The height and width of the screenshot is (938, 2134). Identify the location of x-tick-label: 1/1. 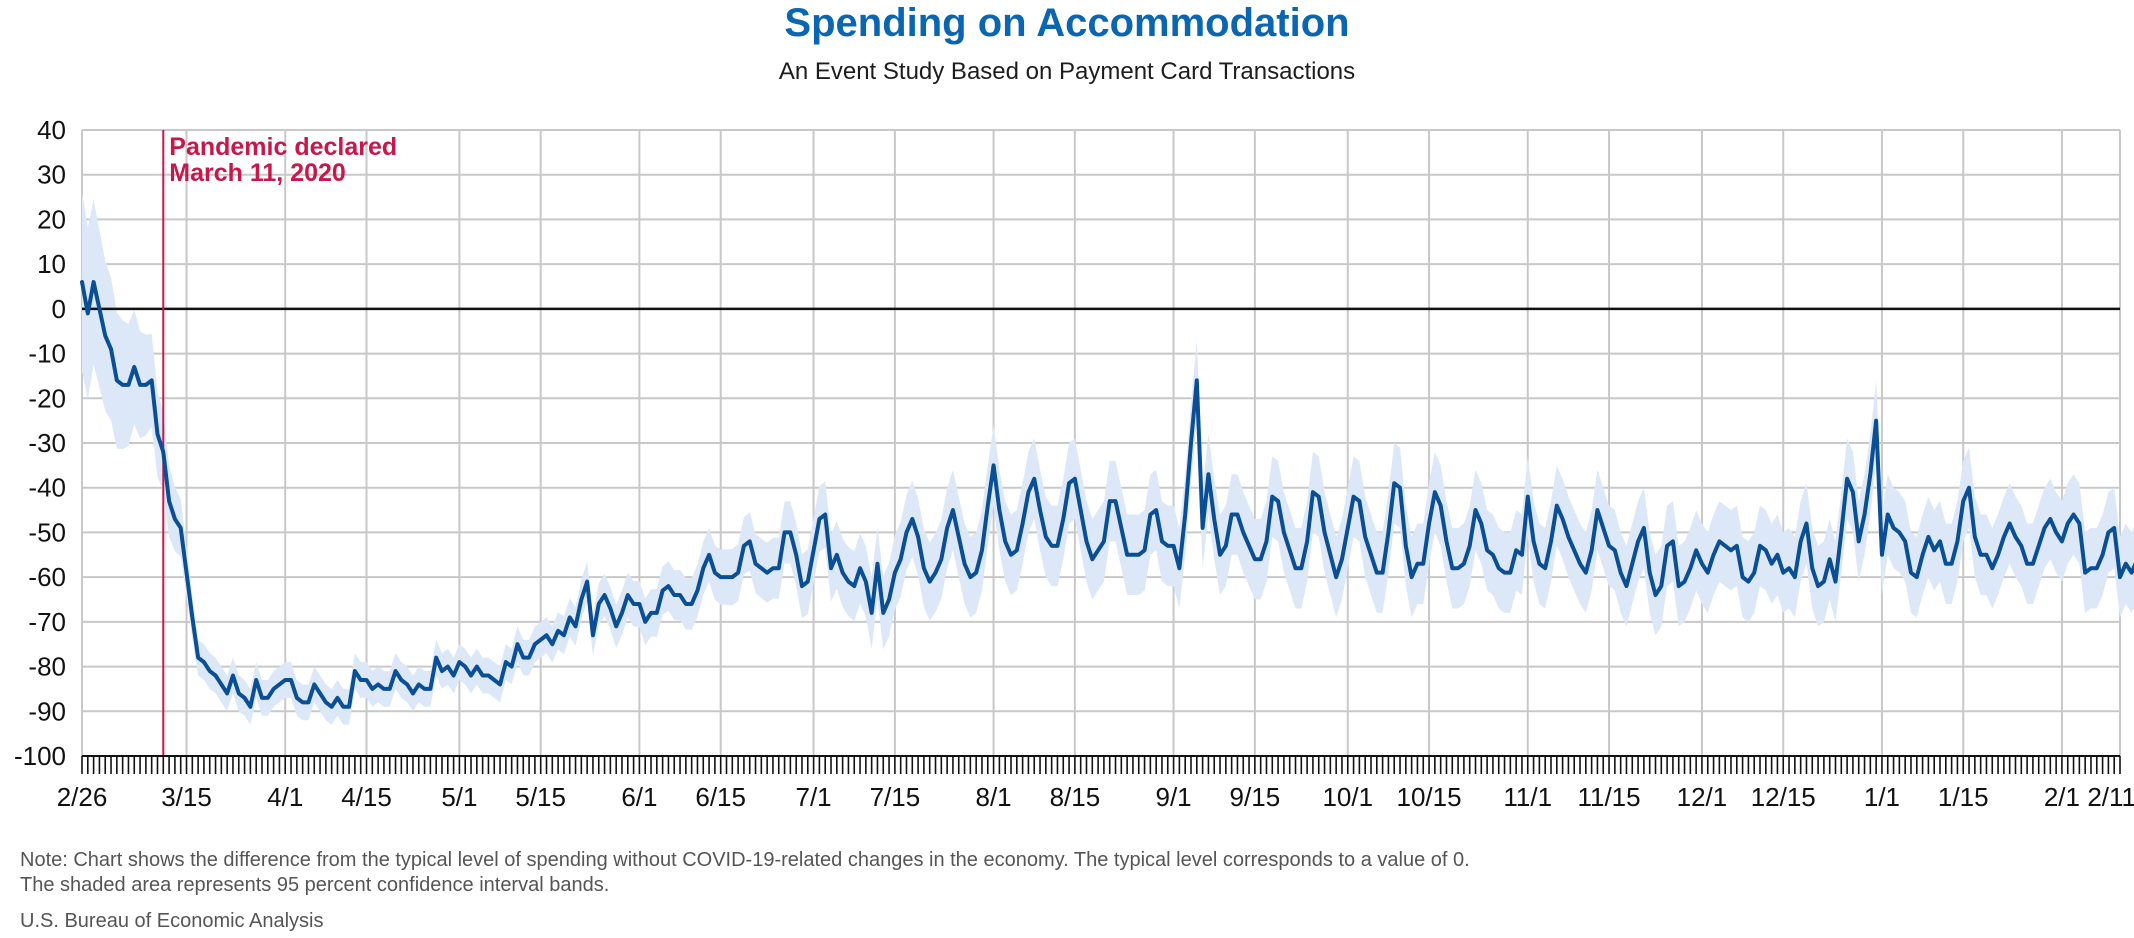
(1882, 797).